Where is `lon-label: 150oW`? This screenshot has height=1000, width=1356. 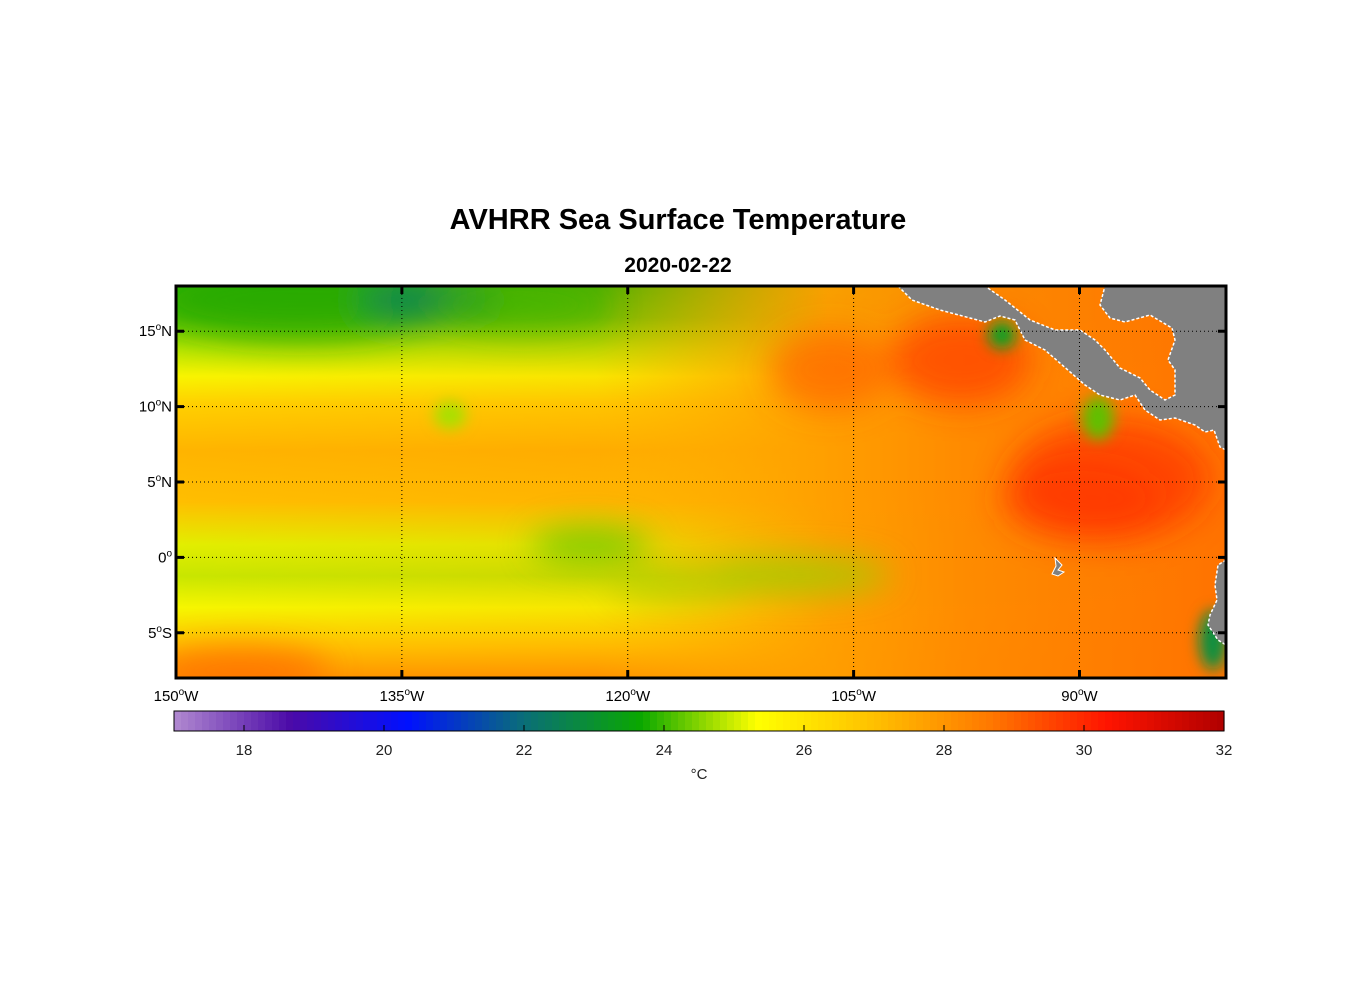 lon-label: 150oW is located at coordinates (177, 696).